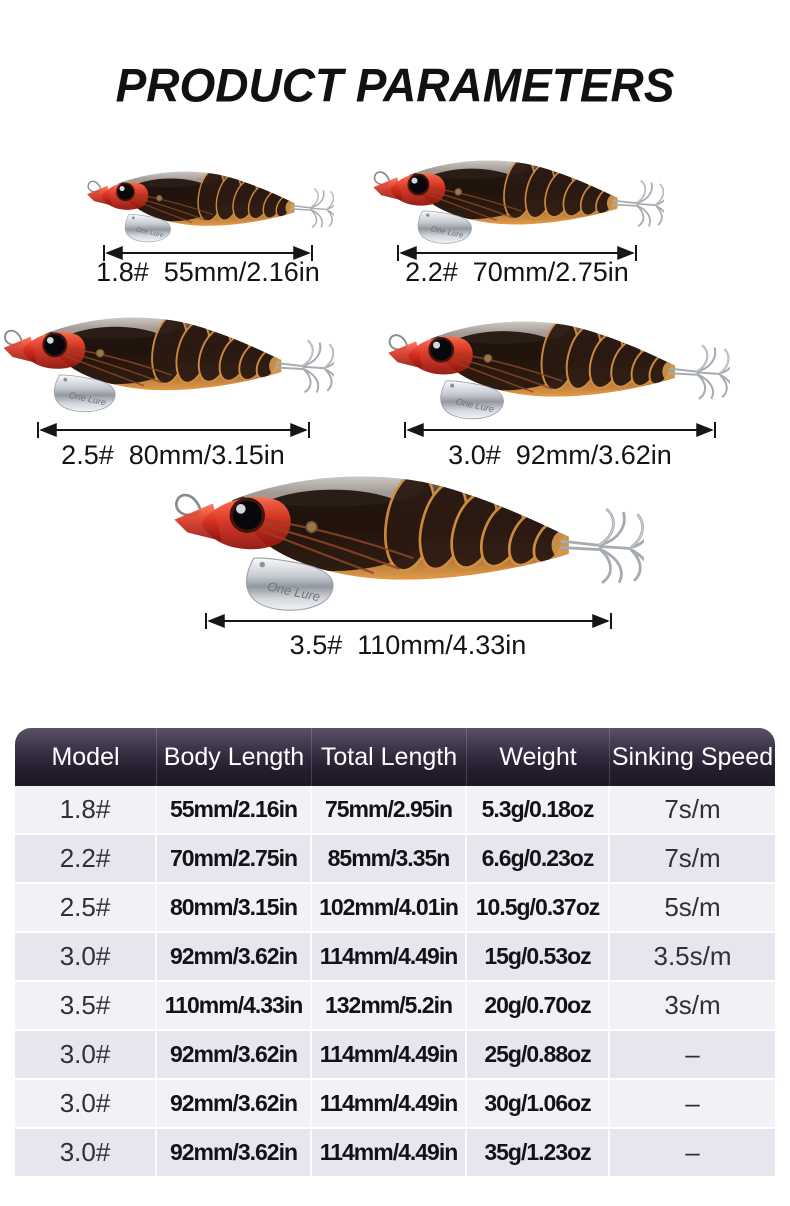 The image size is (790, 1206). What do you see at coordinates (208, 272) in the screenshot?
I see `size-label-1-8: 1.8# 55mm/2.16in` at bounding box center [208, 272].